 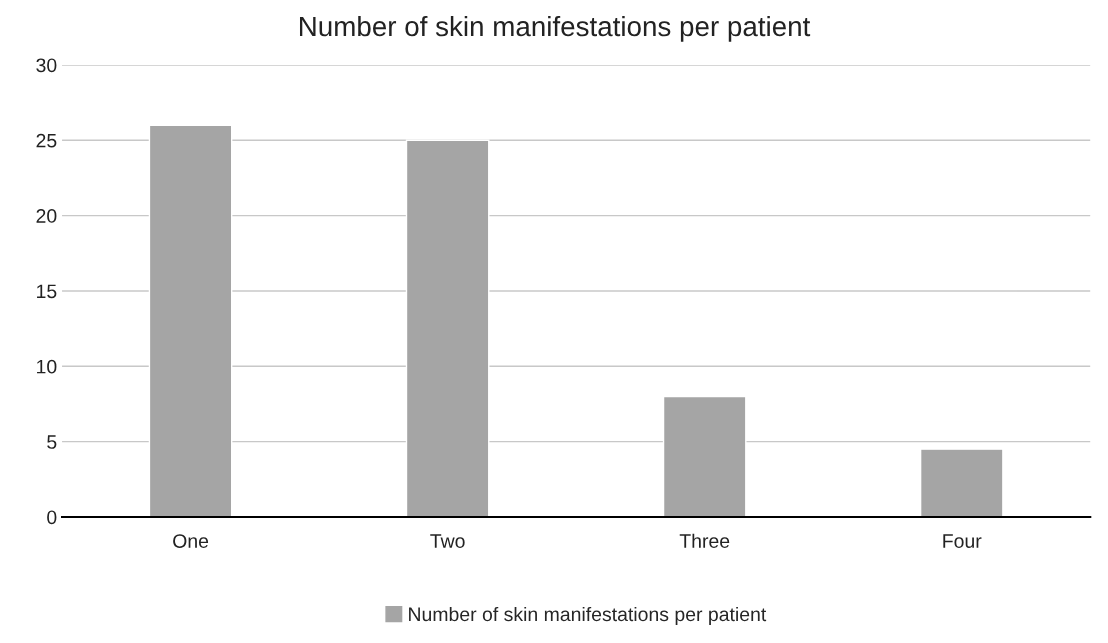 I want to click on x-tick-label: Four, so click(x=962, y=541).